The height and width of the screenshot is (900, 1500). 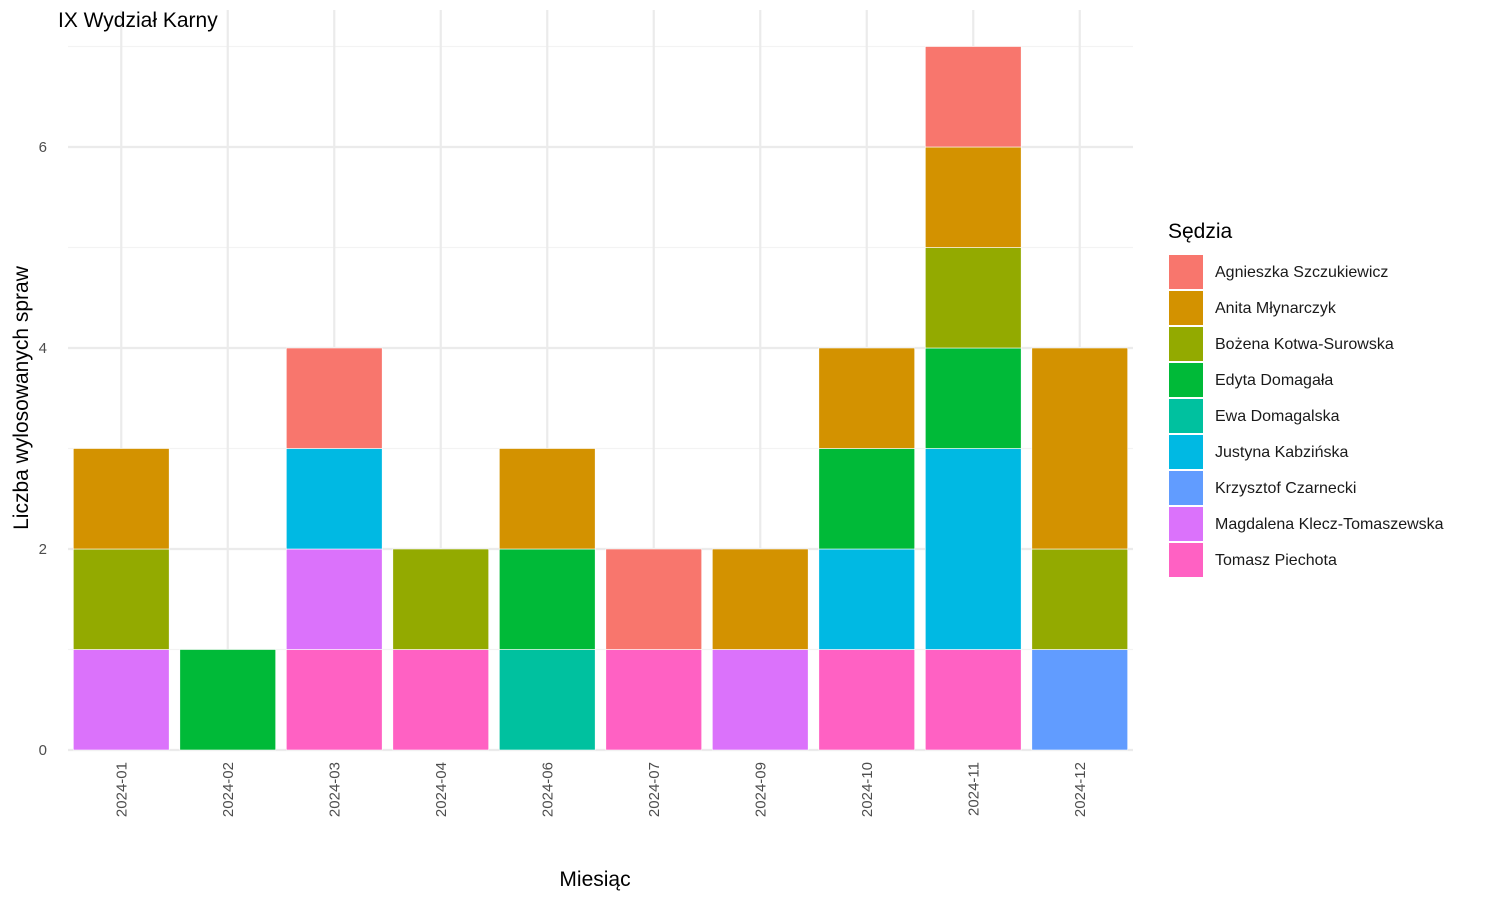 What do you see at coordinates (1276, 560) in the screenshot?
I see `legend-label: Tomasz Piechota` at bounding box center [1276, 560].